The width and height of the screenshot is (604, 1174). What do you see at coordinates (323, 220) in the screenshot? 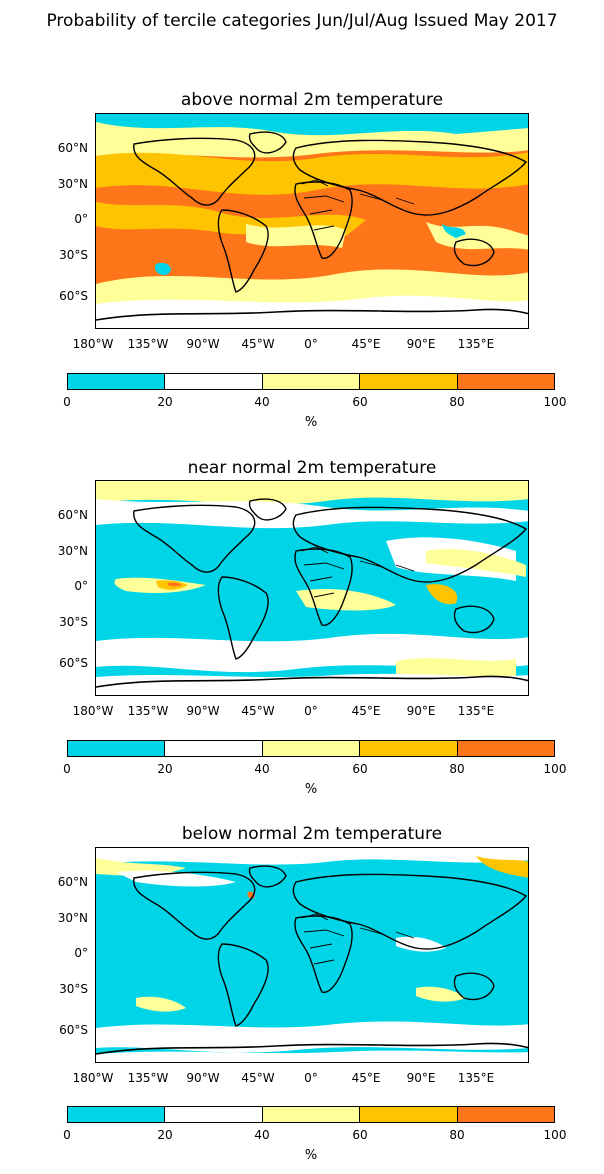
I see `africa-outline` at bounding box center [323, 220].